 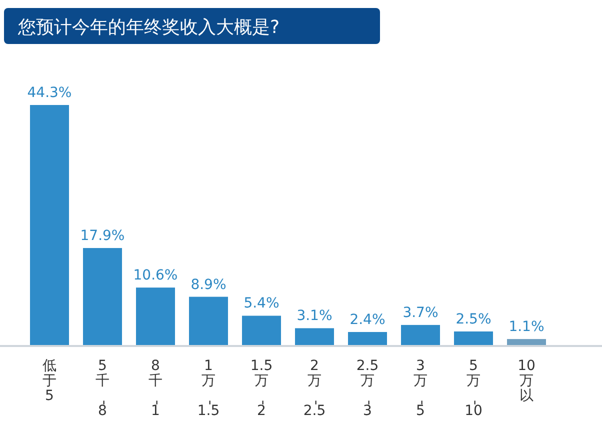 I want to click on data-label: 5.4%, so click(x=262, y=304).